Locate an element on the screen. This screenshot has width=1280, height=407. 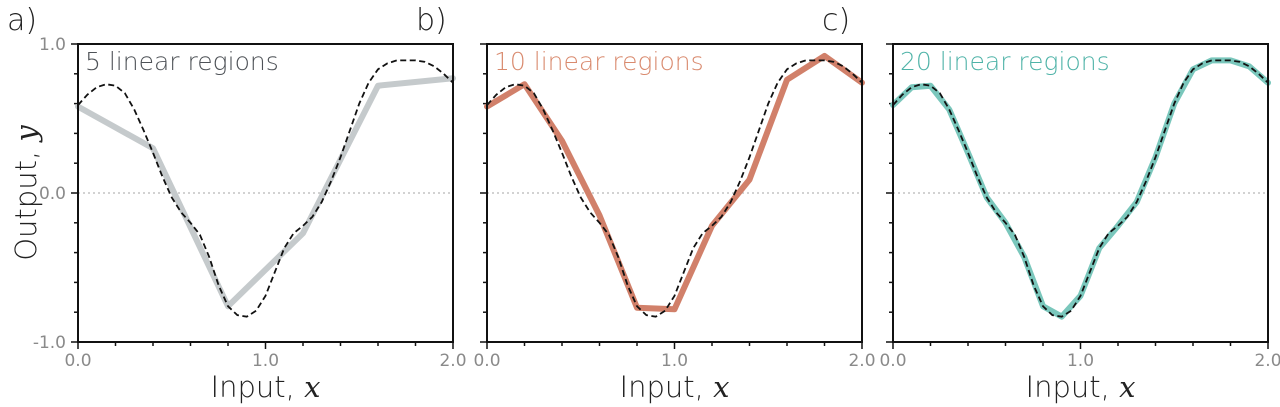
panel-title: 10 linear regions is located at coordinates (599, 61).